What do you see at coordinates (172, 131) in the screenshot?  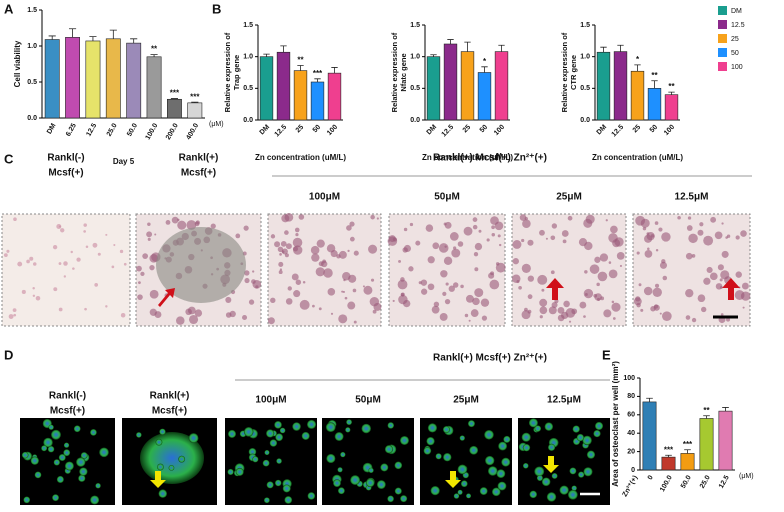 I see `x-tick-label: 200.0` at bounding box center [172, 131].